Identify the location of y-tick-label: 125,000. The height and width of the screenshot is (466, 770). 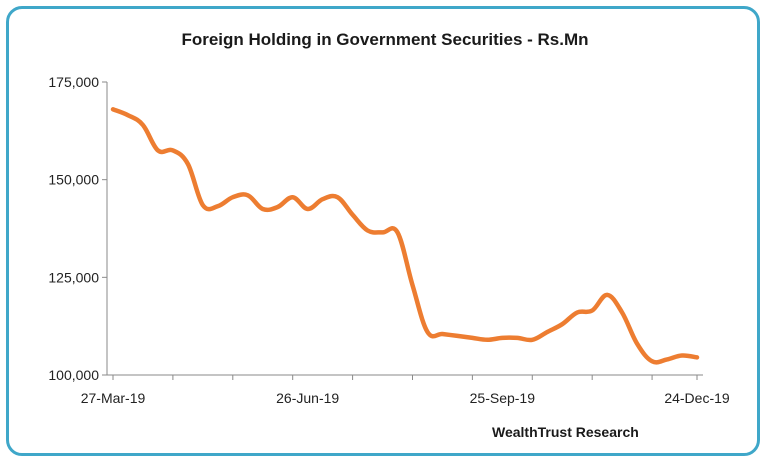
(73, 277).